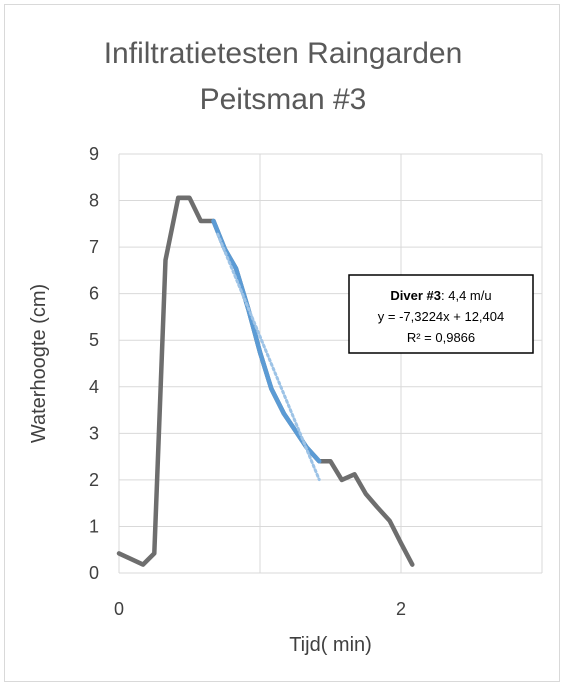  I want to click on y-axis-label: Waterhoogte (cm), so click(39, 363).